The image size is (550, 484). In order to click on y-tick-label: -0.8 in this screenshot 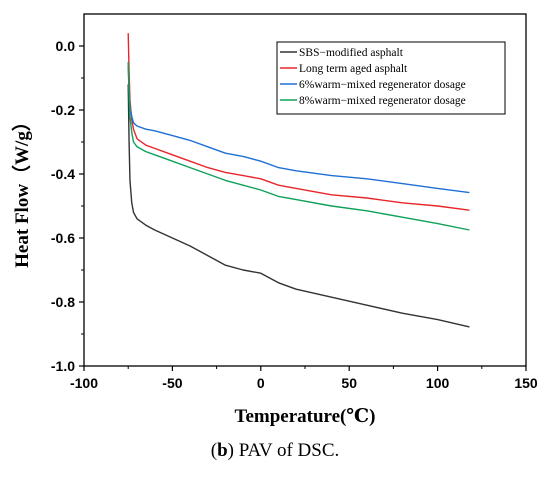, I will do `click(63, 302)`.